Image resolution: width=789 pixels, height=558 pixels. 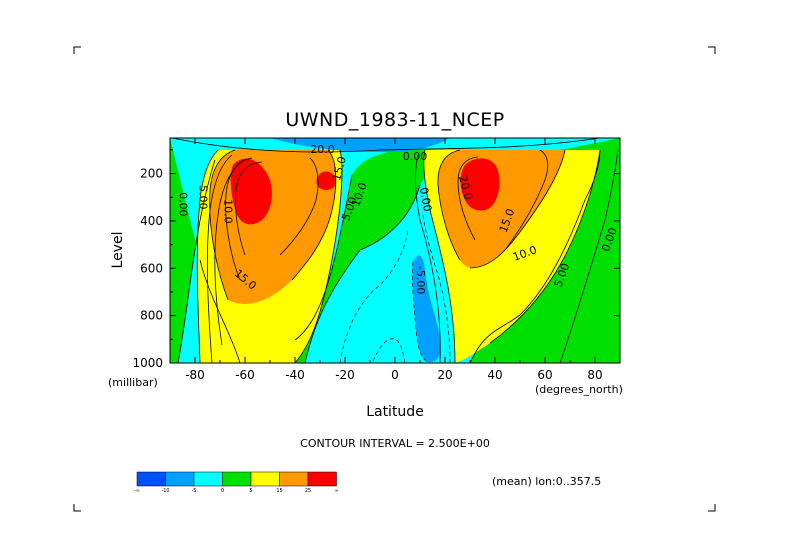 I want to click on colorbar-tick-label: ∞, so click(x=336, y=491).